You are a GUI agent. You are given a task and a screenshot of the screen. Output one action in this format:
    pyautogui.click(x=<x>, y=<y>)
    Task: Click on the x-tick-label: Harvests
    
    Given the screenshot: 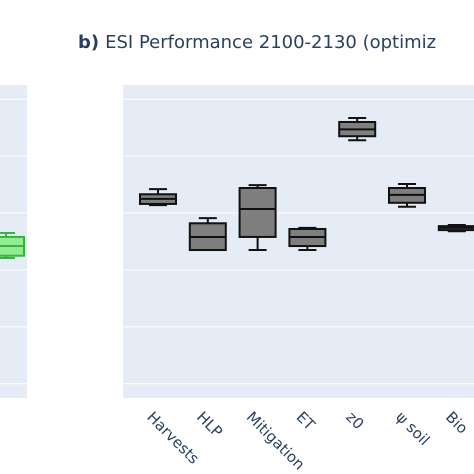 What is the action you would take?
    pyautogui.click(x=173, y=438)
    